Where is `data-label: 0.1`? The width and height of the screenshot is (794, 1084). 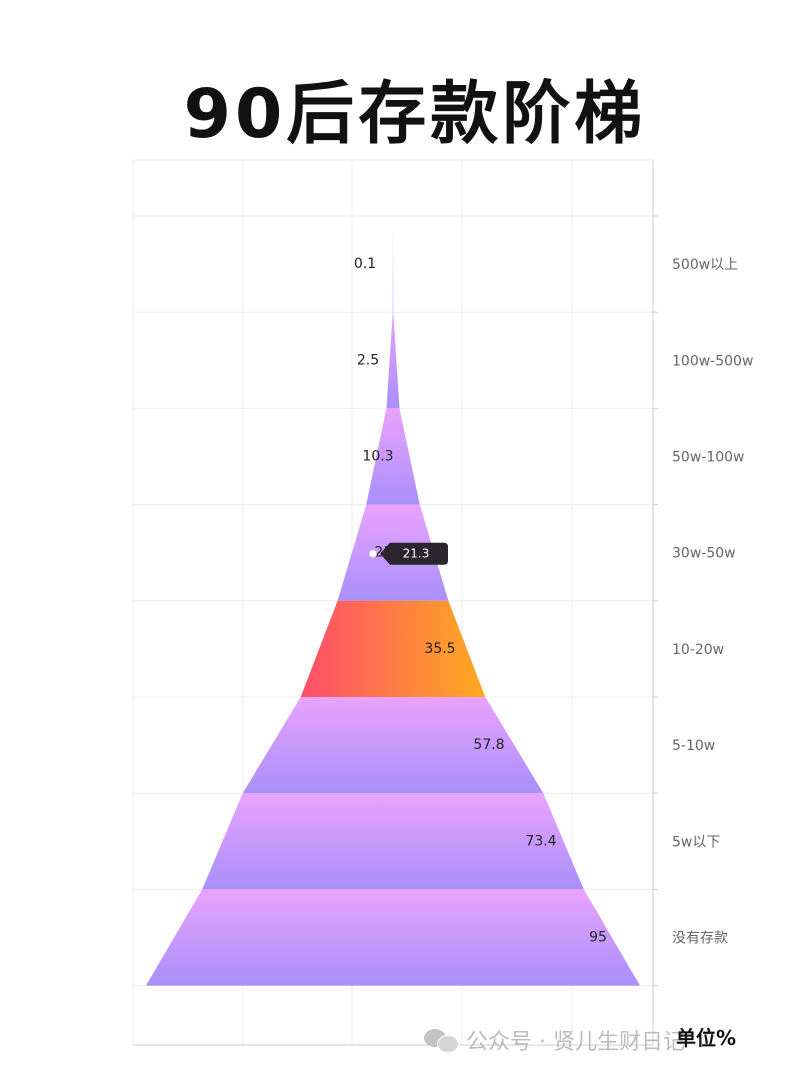 data-label: 0.1 is located at coordinates (365, 264).